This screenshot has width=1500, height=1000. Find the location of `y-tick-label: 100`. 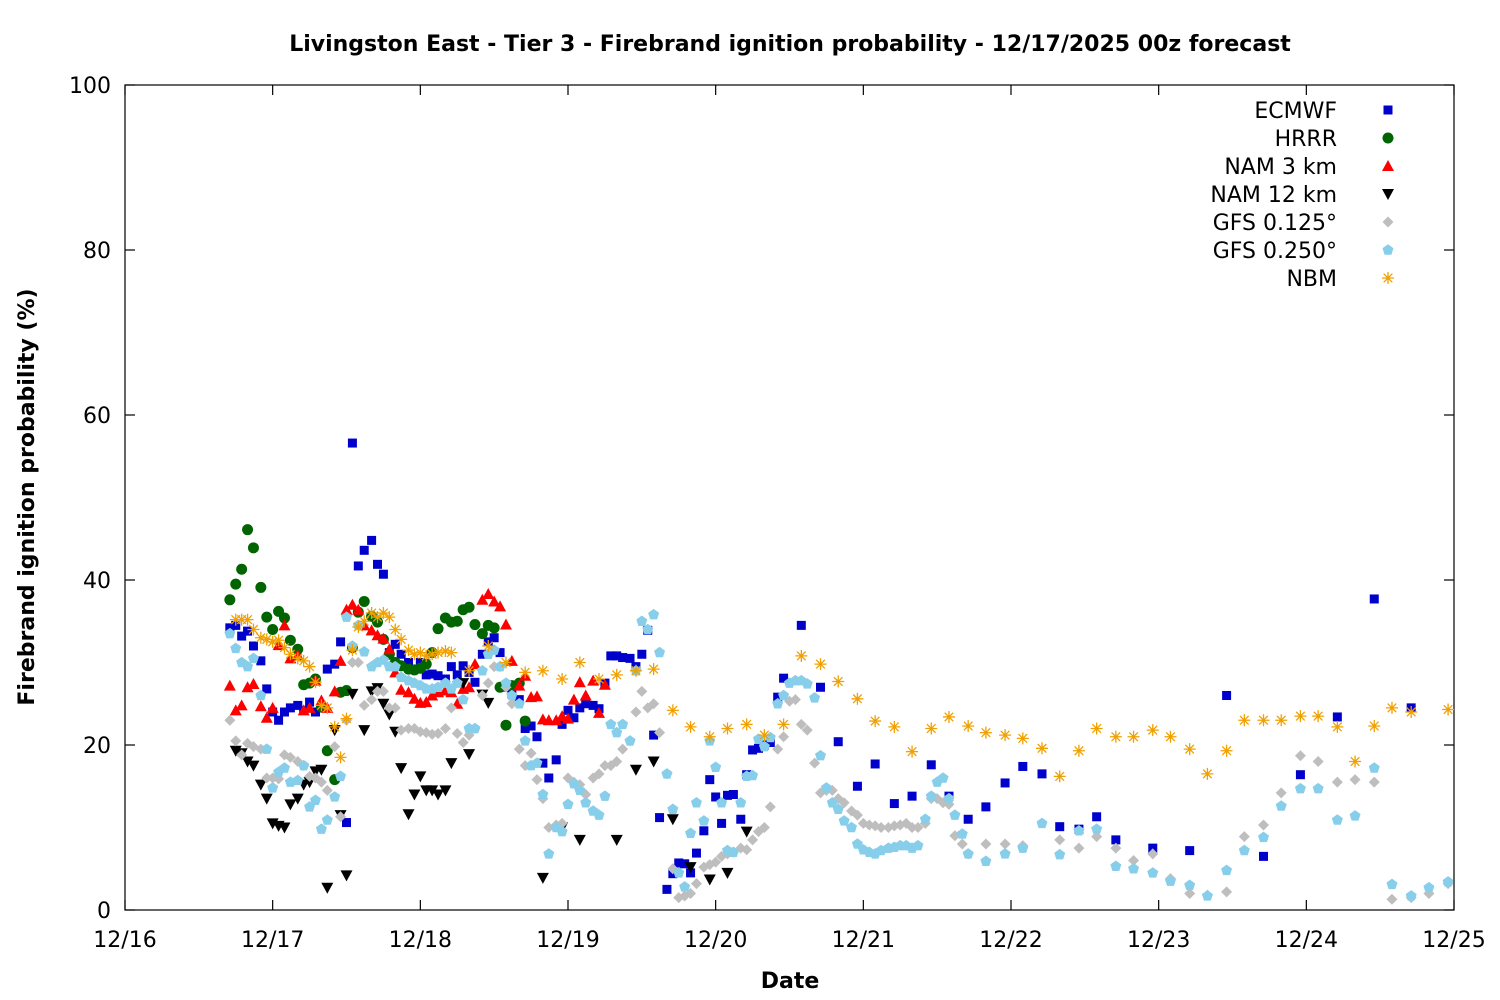

y-tick-label: 100 is located at coordinates (90, 86).